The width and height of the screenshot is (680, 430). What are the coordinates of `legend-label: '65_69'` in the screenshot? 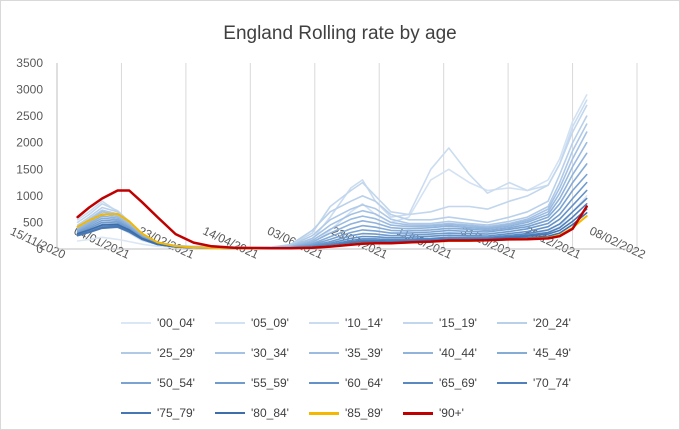 It's located at (458, 383).